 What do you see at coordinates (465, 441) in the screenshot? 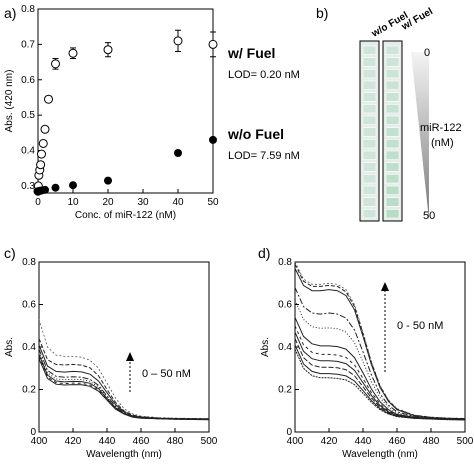
I see `x-tick-label: 500` at bounding box center [465, 441].